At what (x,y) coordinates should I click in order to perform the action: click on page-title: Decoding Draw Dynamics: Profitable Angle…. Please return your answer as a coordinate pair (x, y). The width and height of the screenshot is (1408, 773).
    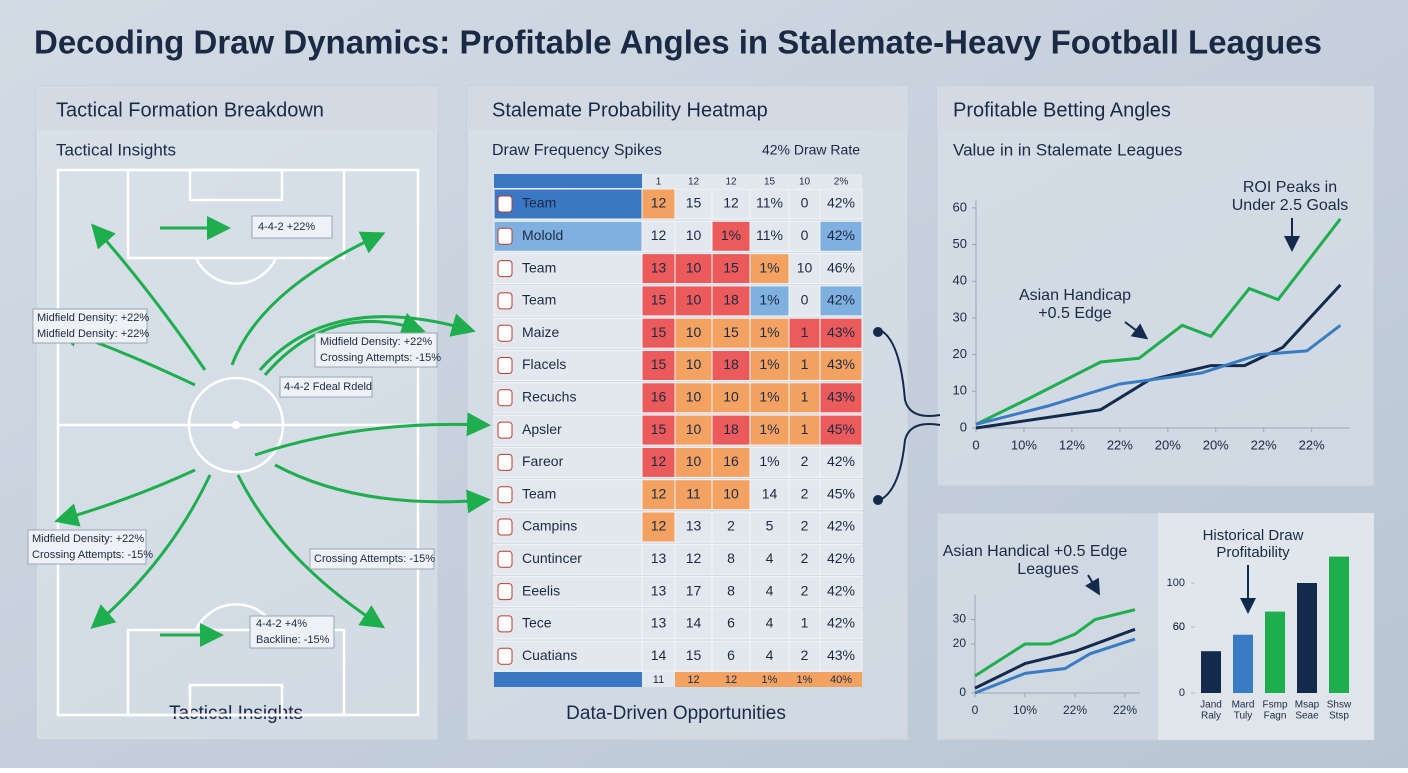
    Looking at the image, I should click on (678, 42).